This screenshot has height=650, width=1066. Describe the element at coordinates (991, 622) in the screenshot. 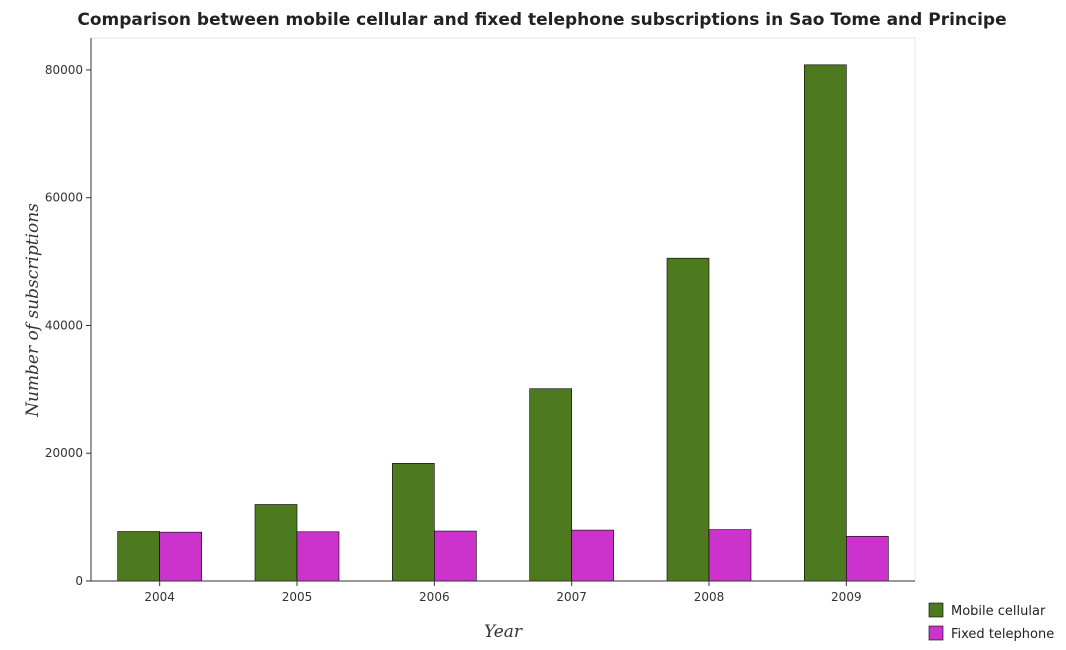

I see `legend: Mobile cellular Fixed telephone` at that location.